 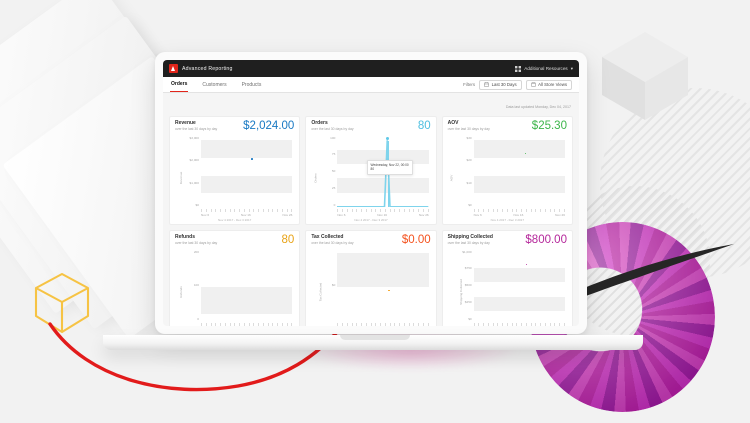 I want to click on store-icon, so click(x=533, y=84).